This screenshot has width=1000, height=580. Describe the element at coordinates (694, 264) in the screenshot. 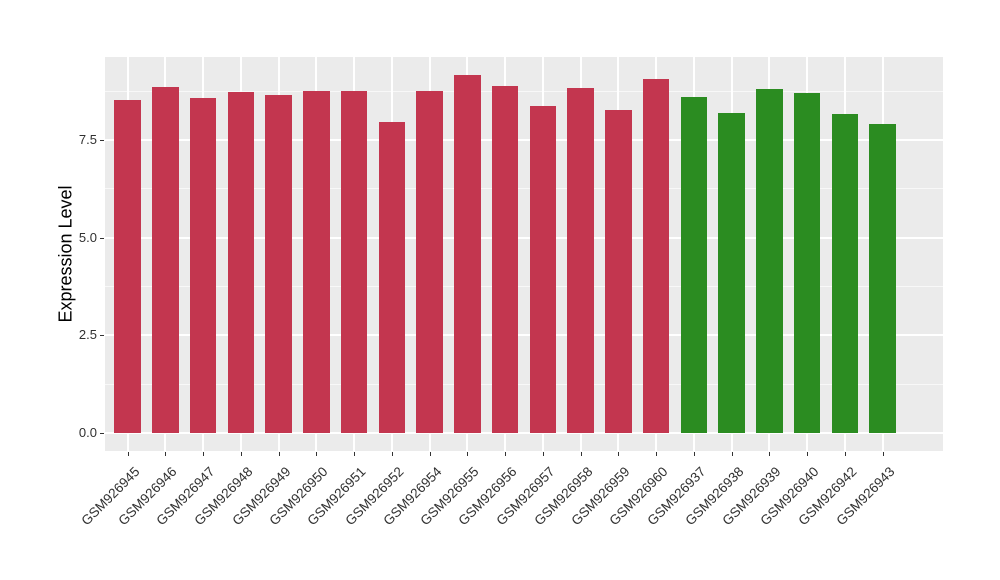

I see `bar-GSM926937` at that location.